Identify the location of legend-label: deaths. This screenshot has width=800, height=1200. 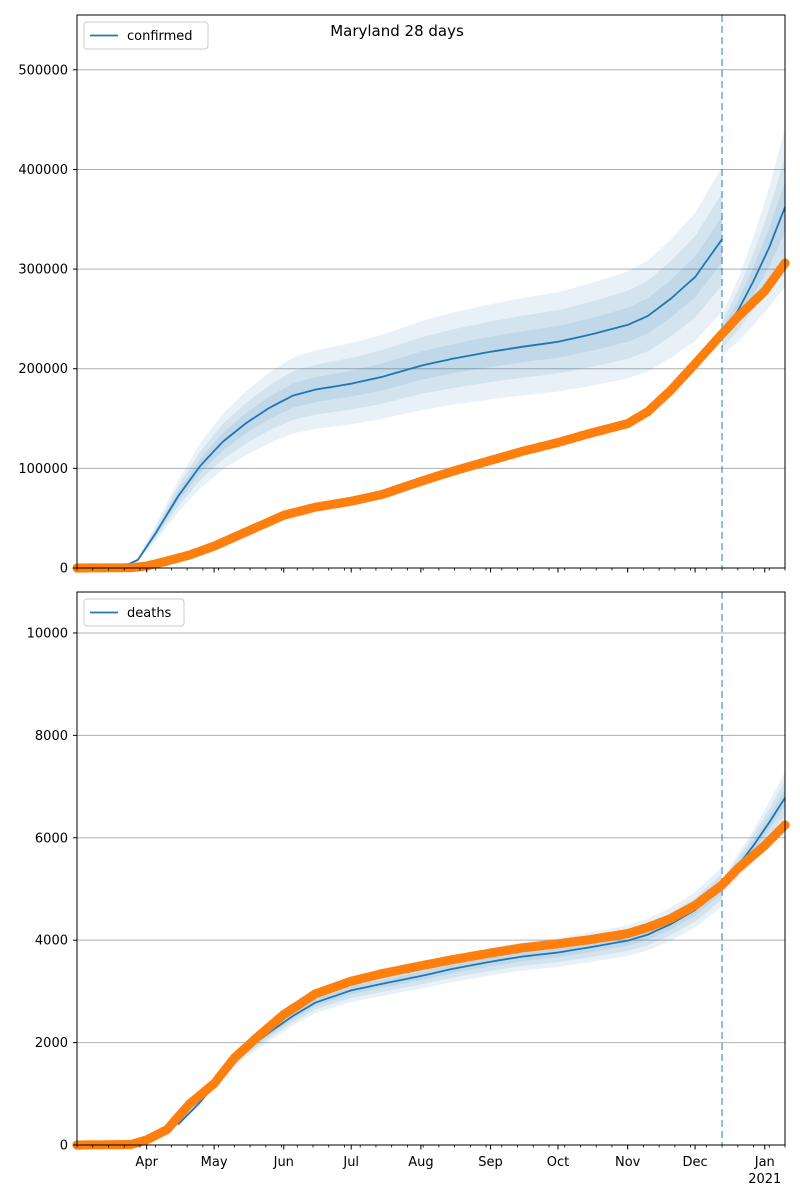
(149, 613).